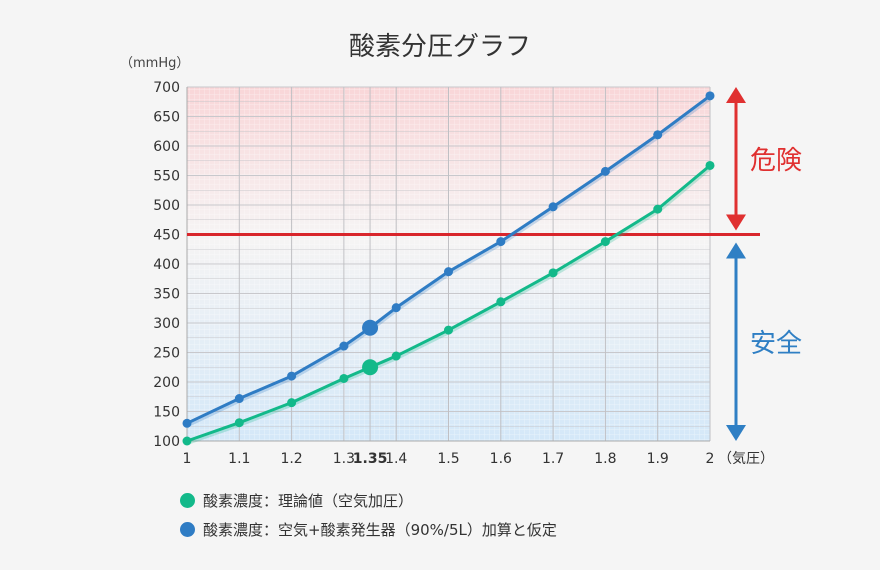 The height and width of the screenshot is (570, 880). I want to click on y-tick-label: 350, so click(166, 295).